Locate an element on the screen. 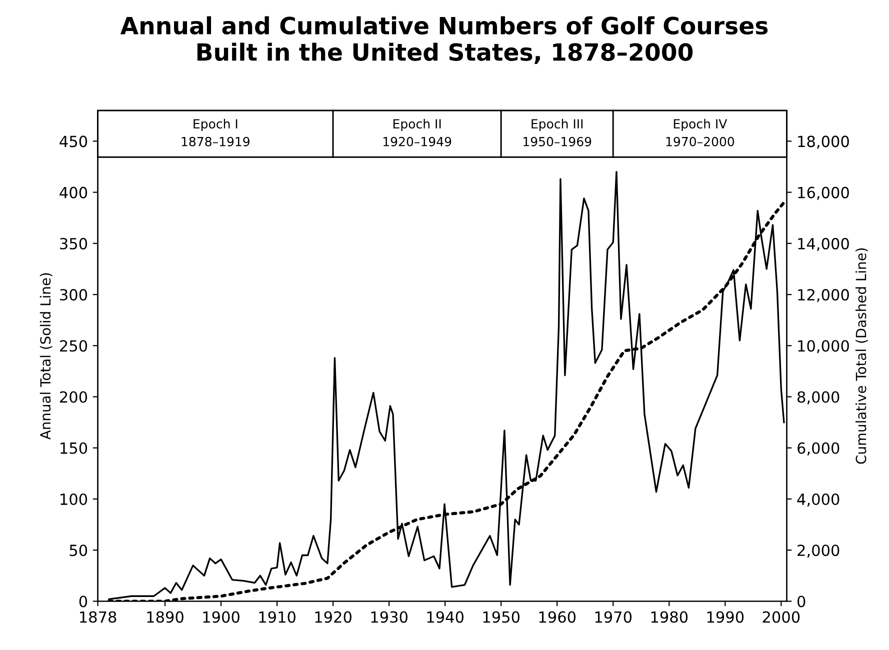 This screenshot has height=650, width=889. x-tick-label: 1878 is located at coordinates (98, 617).